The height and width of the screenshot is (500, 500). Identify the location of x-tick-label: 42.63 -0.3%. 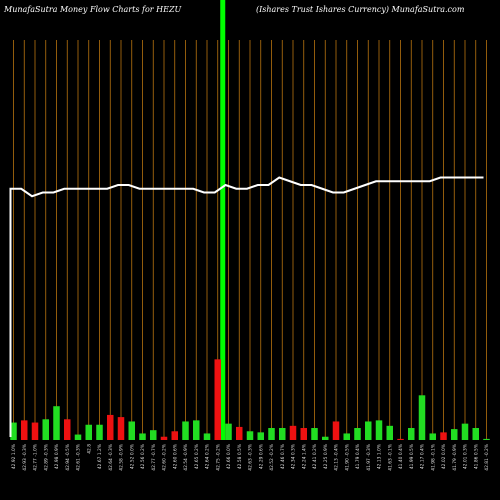
(251, 457).